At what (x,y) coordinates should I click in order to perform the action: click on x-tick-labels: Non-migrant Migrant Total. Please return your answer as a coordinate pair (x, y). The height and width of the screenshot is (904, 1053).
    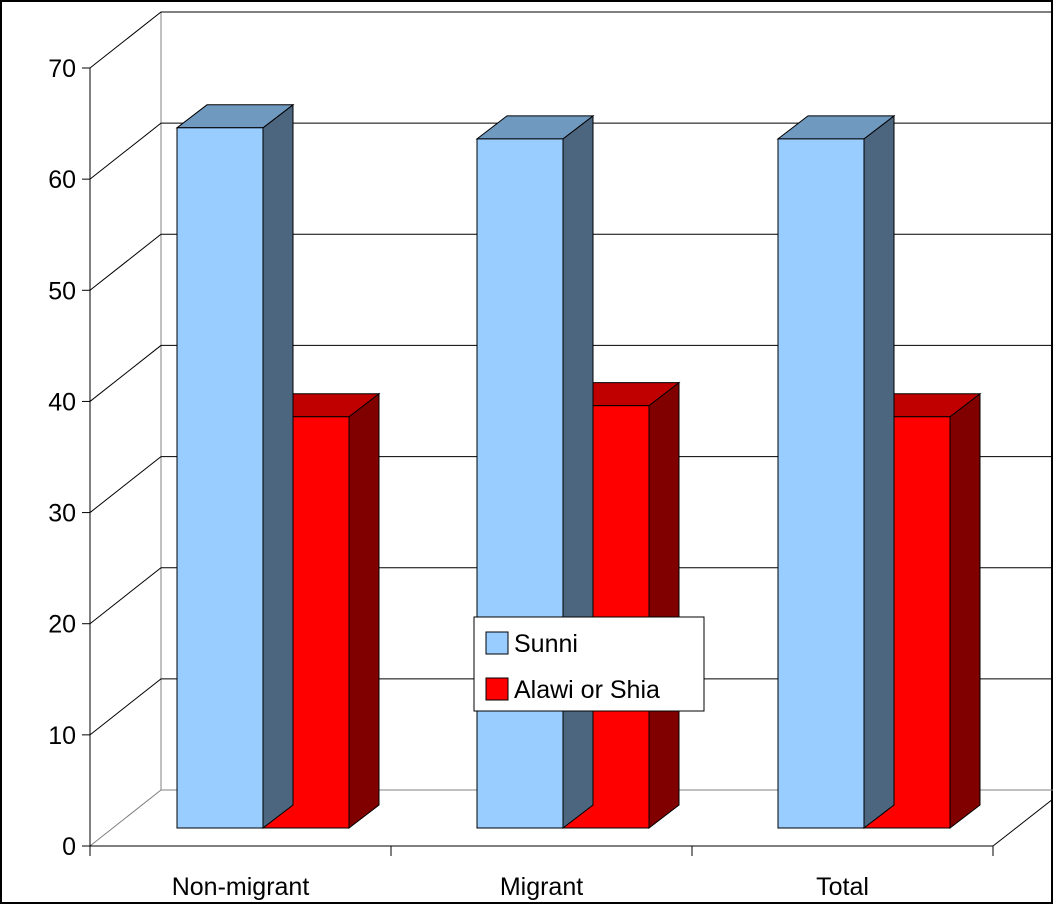
    Looking at the image, I should click on (520, 887).